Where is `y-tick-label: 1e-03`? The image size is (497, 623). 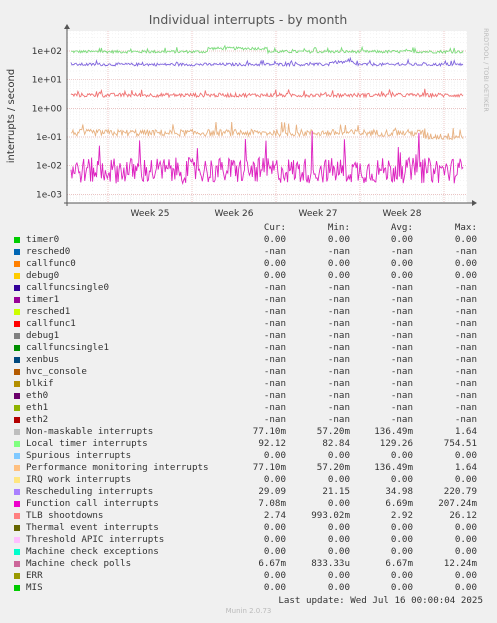
y-tick-label: 1e-03 is located at coordinates (49, 195).